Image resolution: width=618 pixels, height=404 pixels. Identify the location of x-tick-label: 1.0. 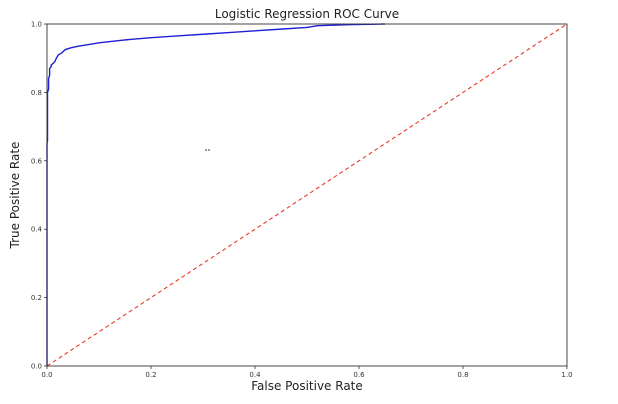
(566, 375).